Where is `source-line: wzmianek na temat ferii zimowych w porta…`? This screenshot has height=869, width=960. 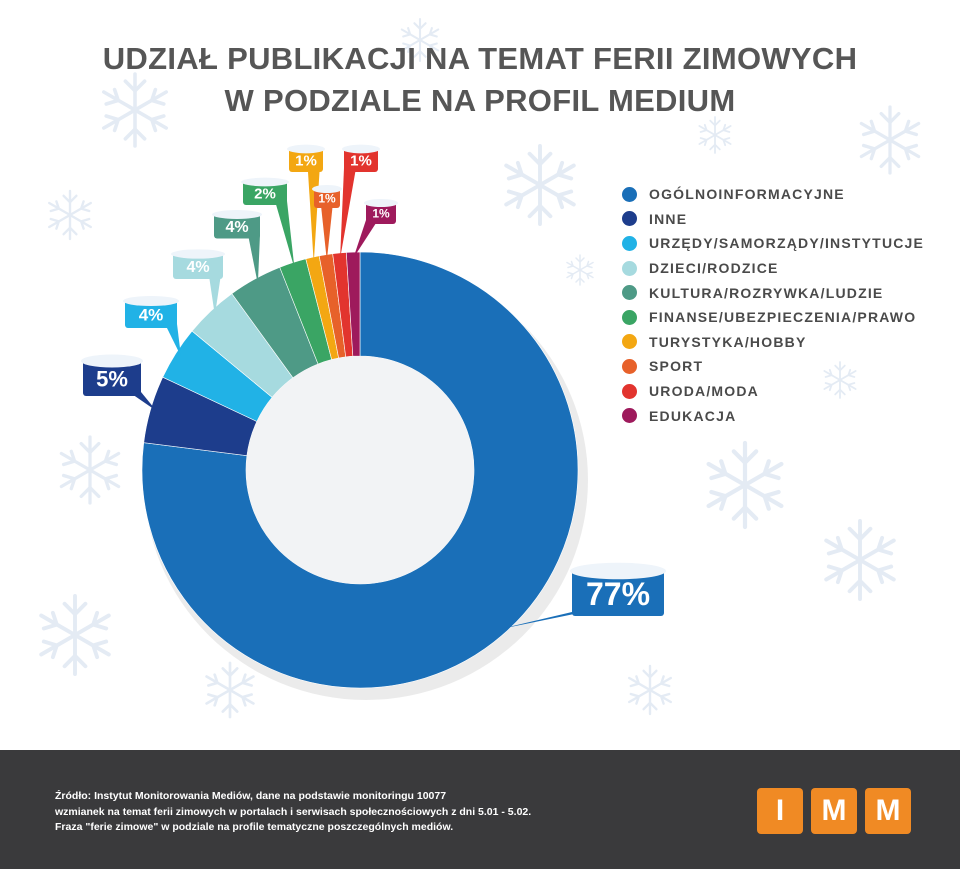
source-line: wzmianek na temat ferii zimowych w porta… is located at coordinates (293, 811).